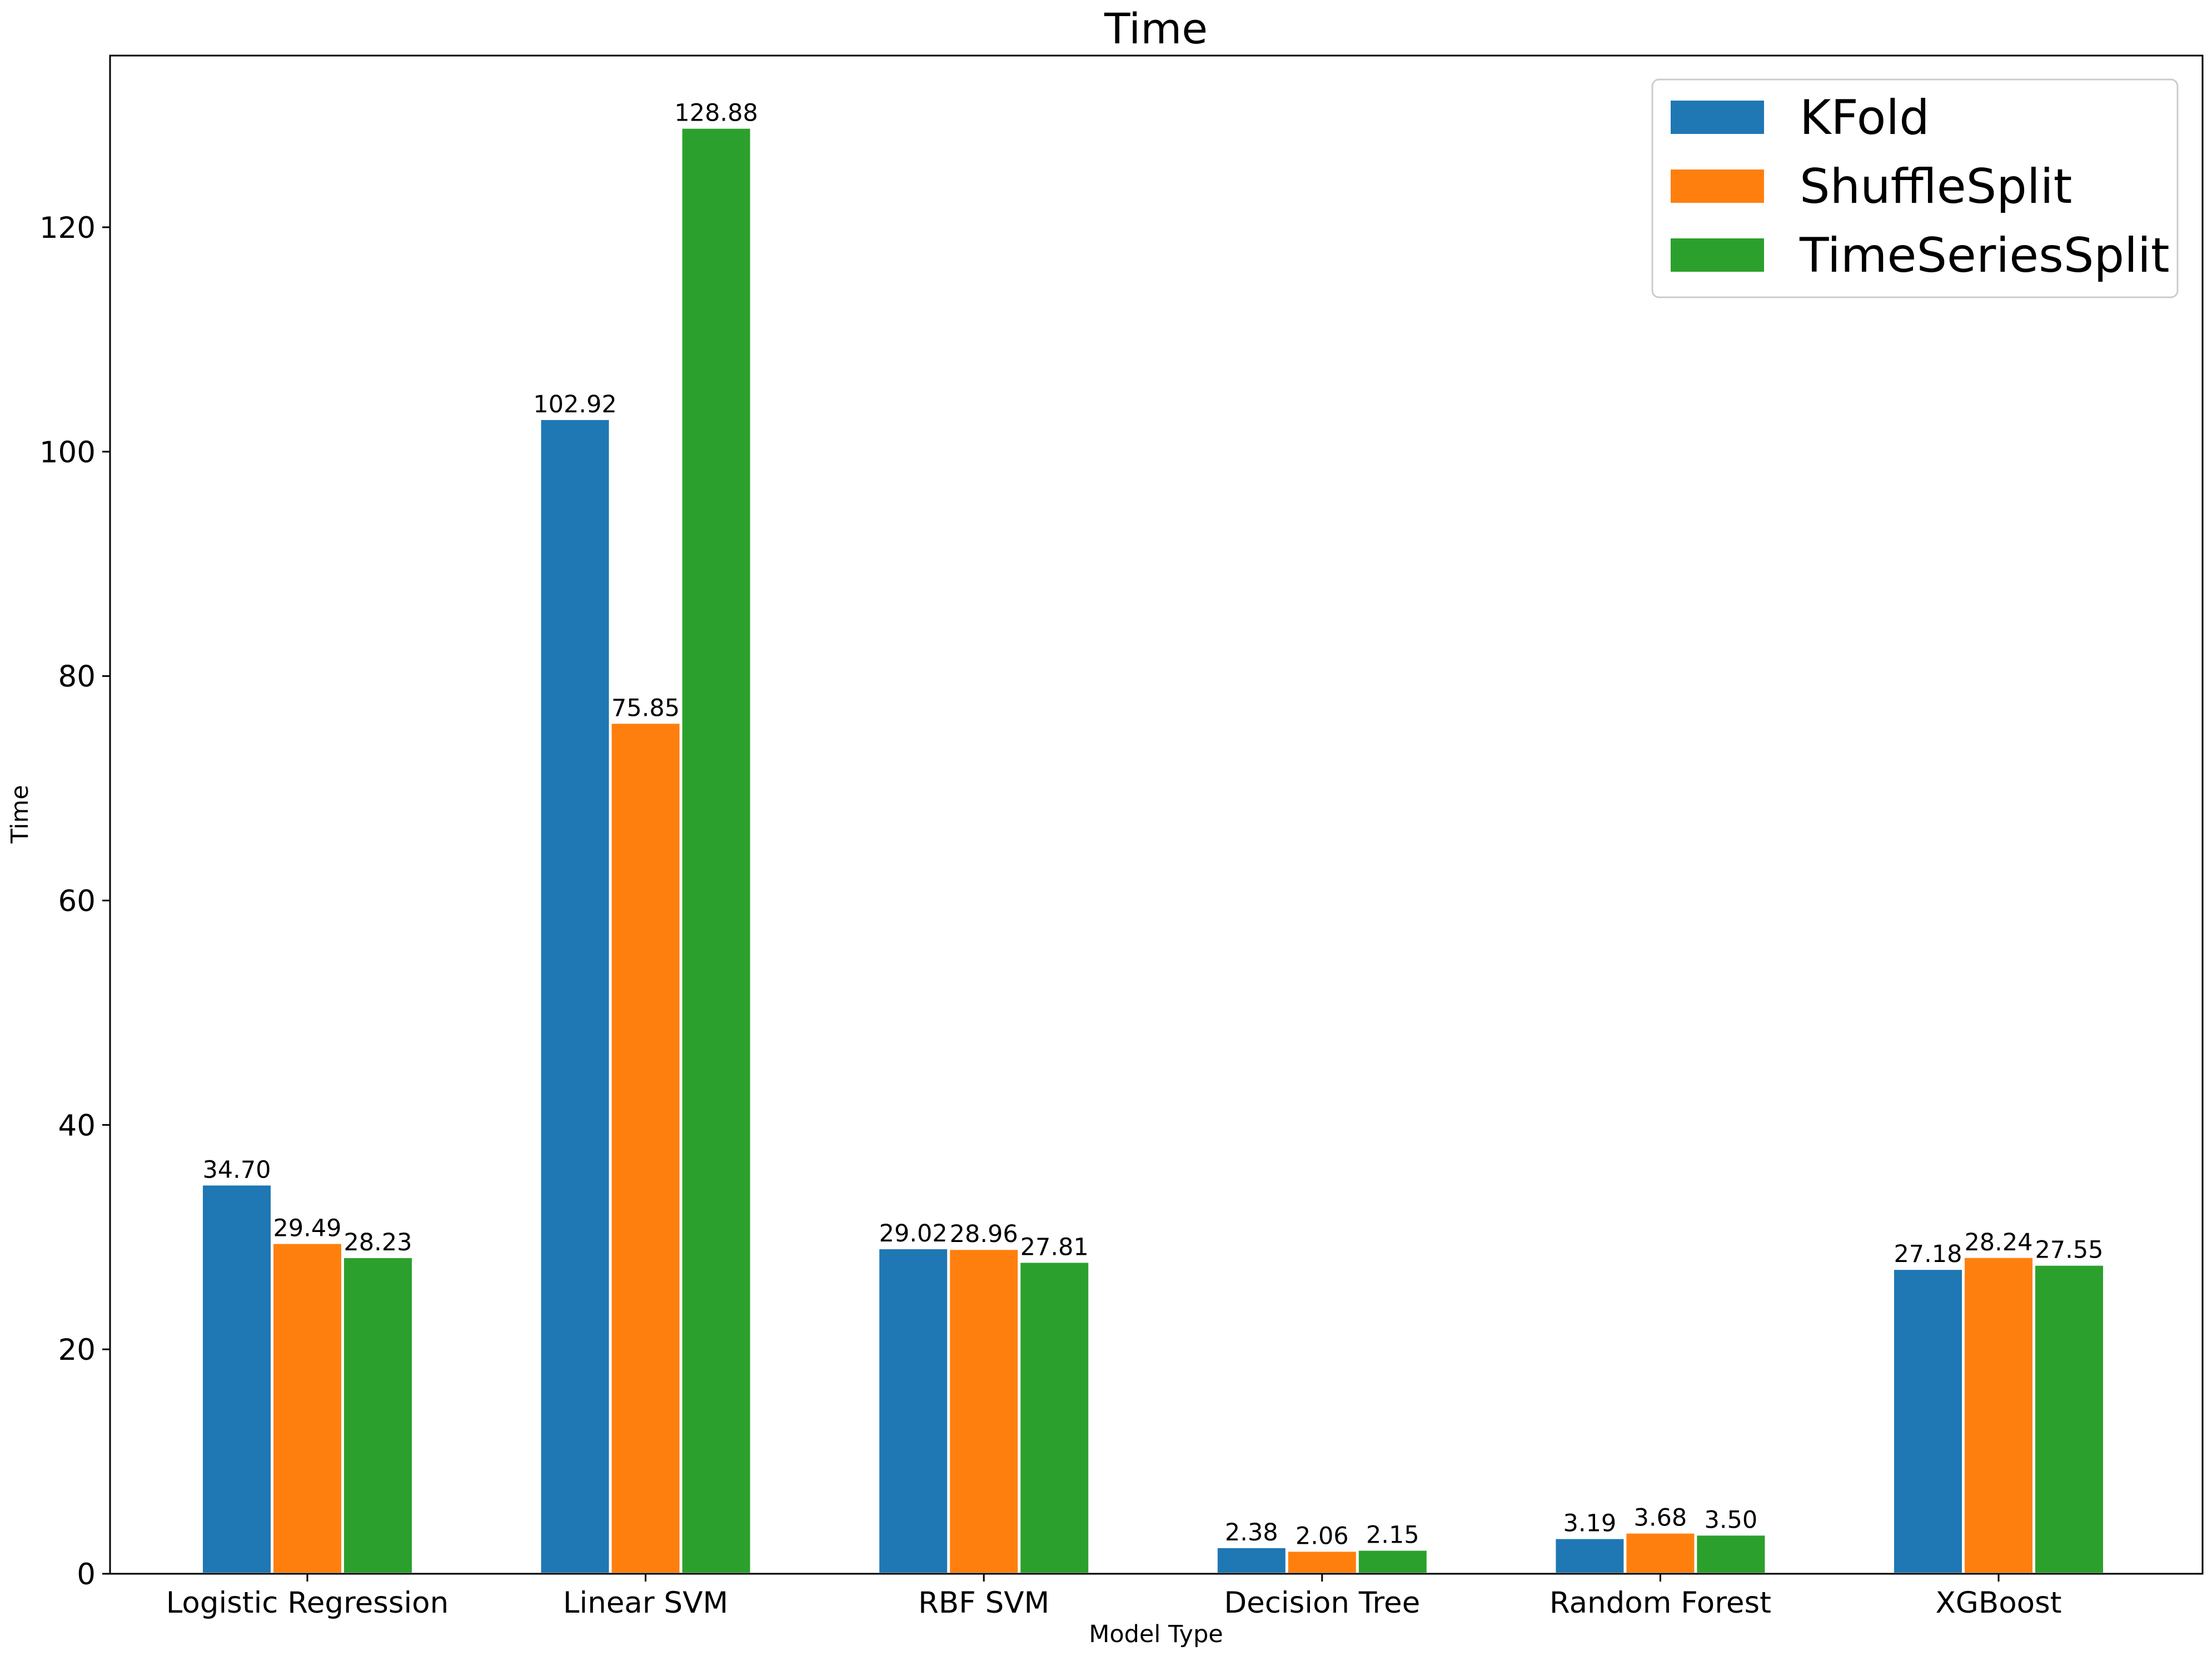  What do you see at coordinates (1717, 186) in the screenshot?
I see `legend-swatch-shufflesplit` at bounding box center [1717, 186].